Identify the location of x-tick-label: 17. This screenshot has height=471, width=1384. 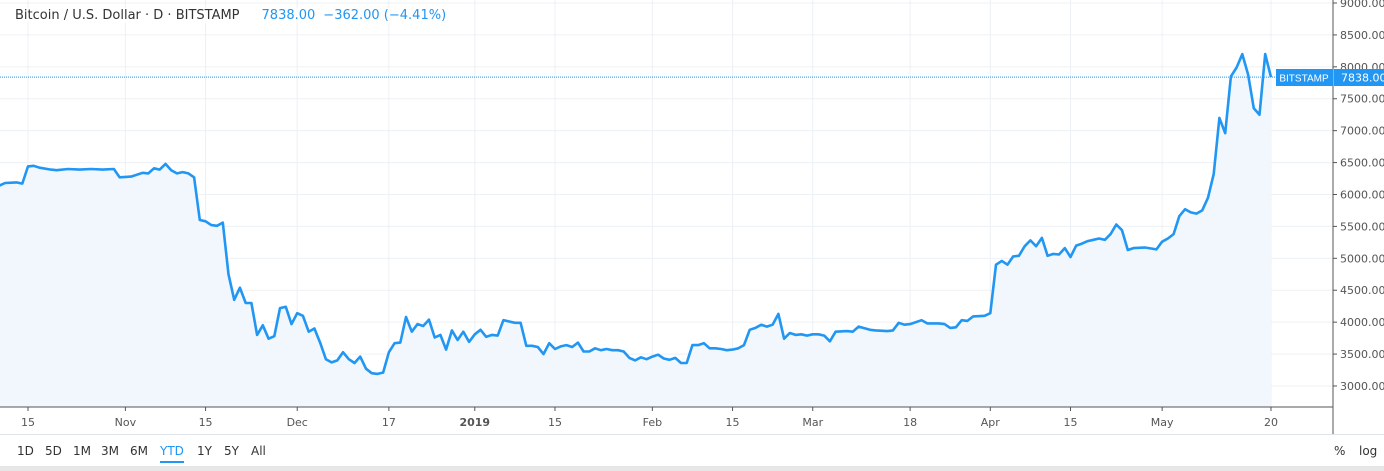
(389, 422).